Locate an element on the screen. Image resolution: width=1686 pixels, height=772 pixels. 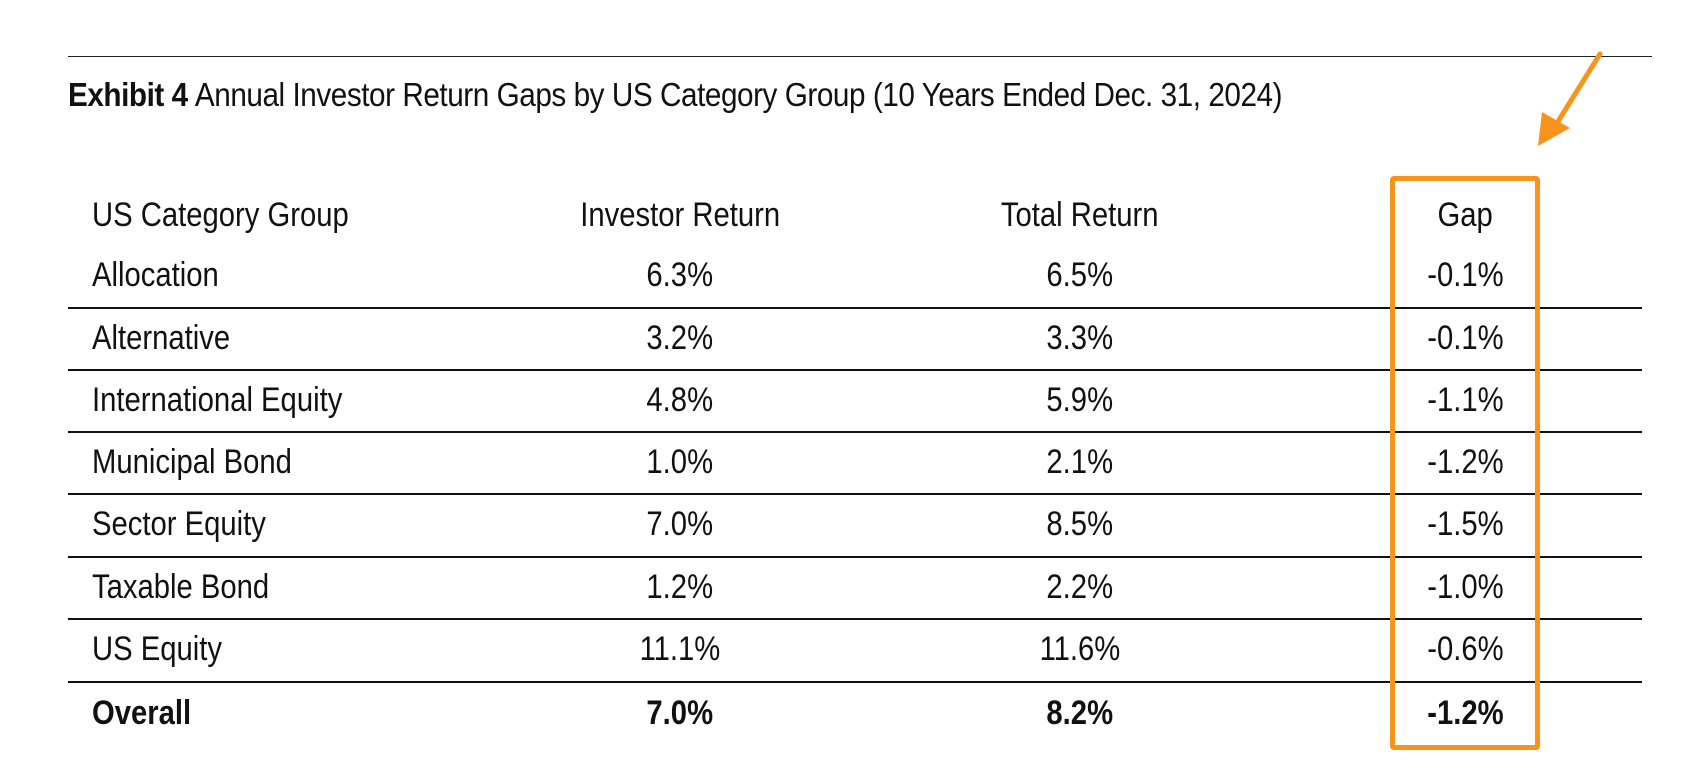
overall-category: Overall is located at coordinates (142, 713).